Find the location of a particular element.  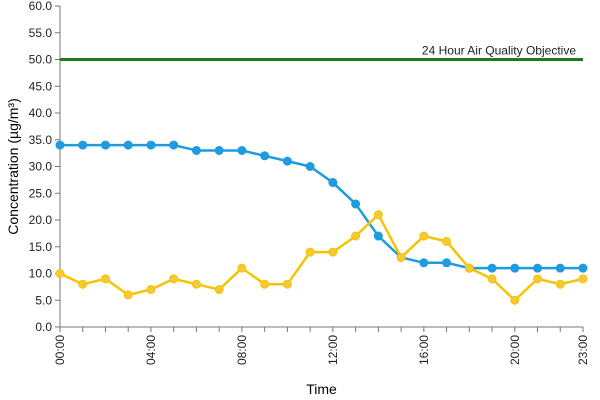

y-axis-title: Concentration (µg/m³) is located at coordinates (13, 166).